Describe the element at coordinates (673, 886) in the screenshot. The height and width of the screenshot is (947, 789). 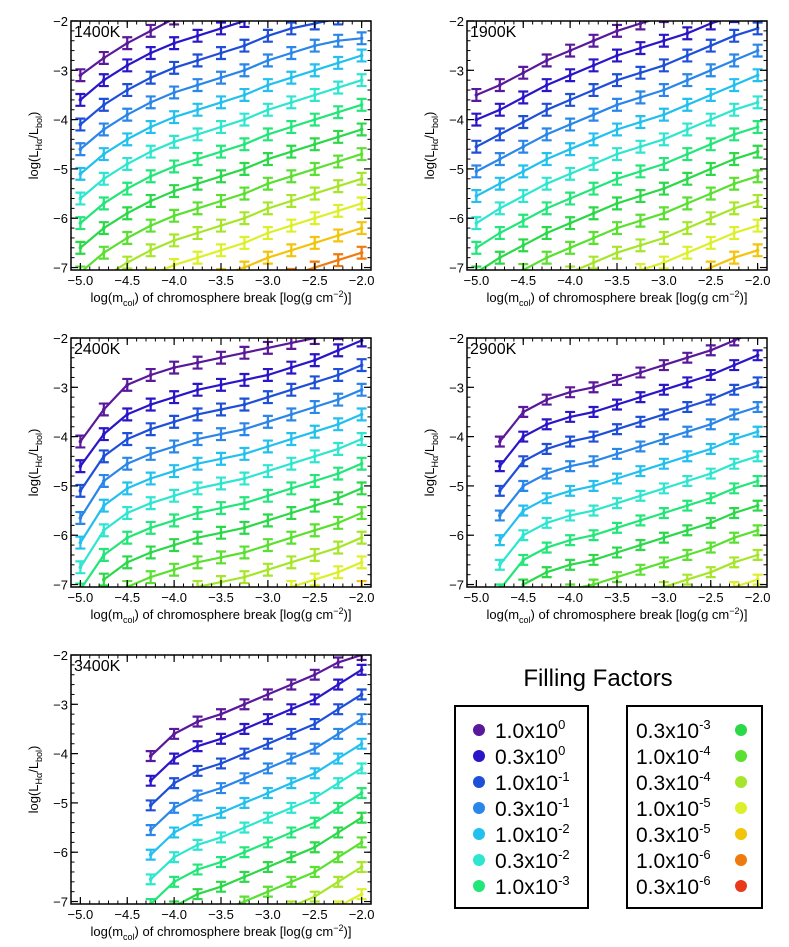
I see `legend-label: 0.3x10⁻⁶` at that location.